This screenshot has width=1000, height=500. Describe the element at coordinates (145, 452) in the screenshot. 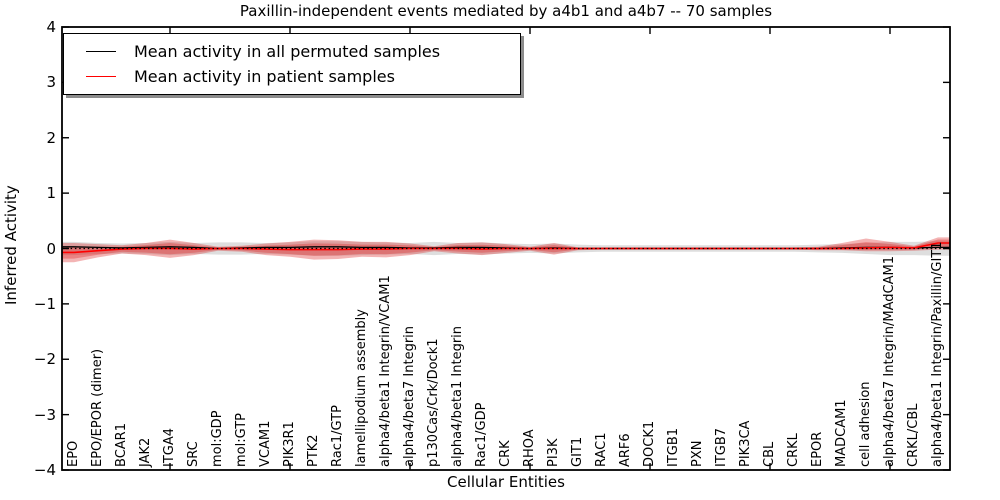

I see `x-tick-label: JAK2` at that location.